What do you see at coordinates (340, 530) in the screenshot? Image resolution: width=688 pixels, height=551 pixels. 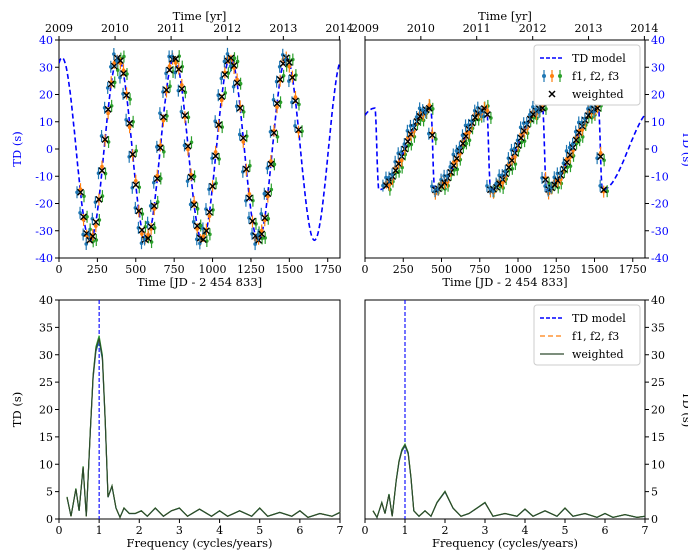 I see `x-tick-label: 7` at bounding box center [340, 530].